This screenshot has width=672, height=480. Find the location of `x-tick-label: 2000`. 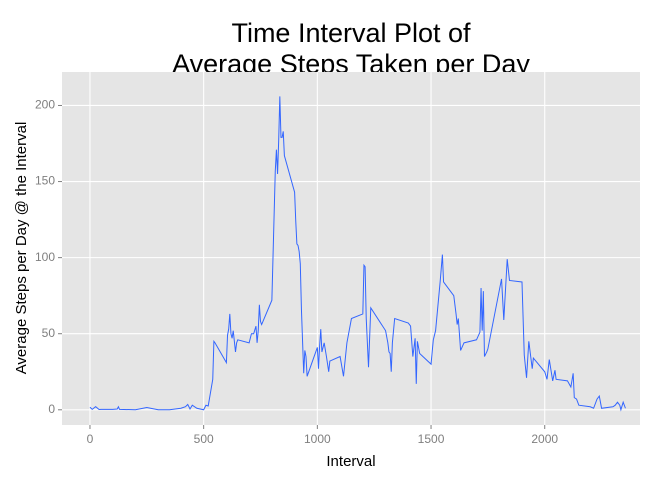

x-tick-label: 2000 is located at coordinates (544, 439).